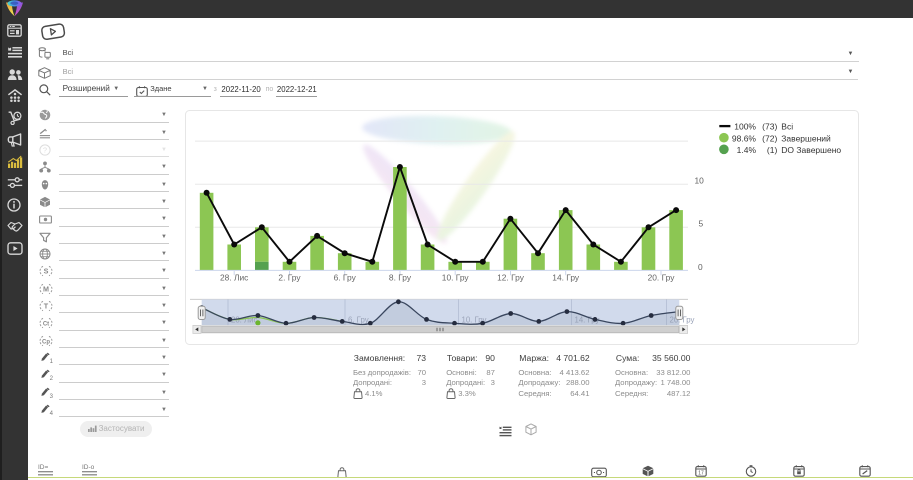 This screenshot has width=913, height=480. What do you see at coordinates (747, 150) in the screenshot?
I see `svg-text: 1.4%` at bounding box center [747, 150].